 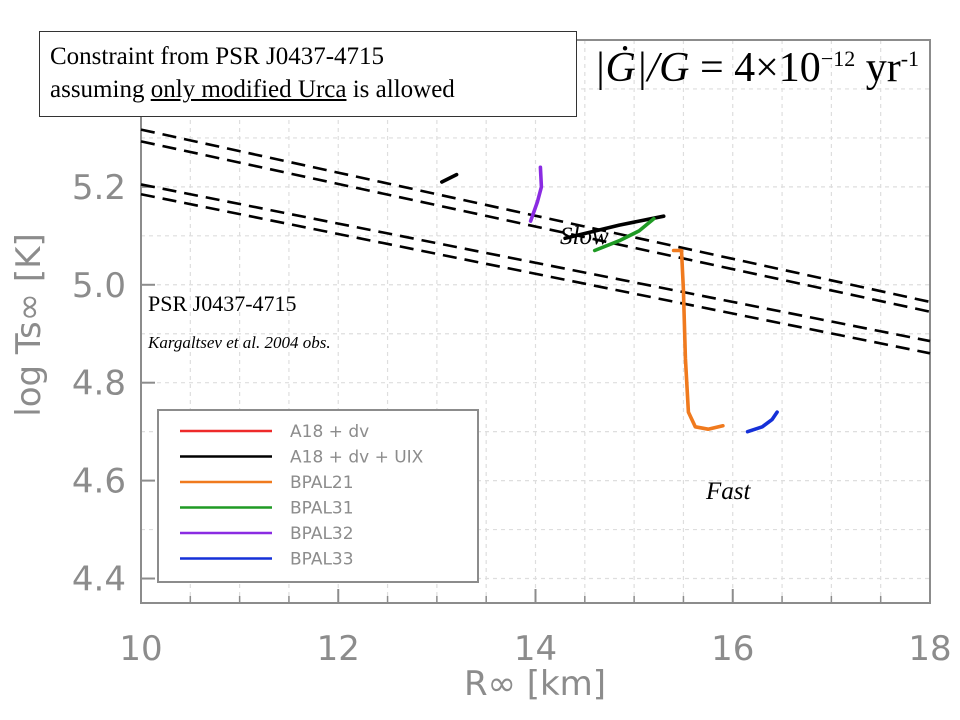 I want to click on y-tick-label: 4.8, so click(x=99, y=384).